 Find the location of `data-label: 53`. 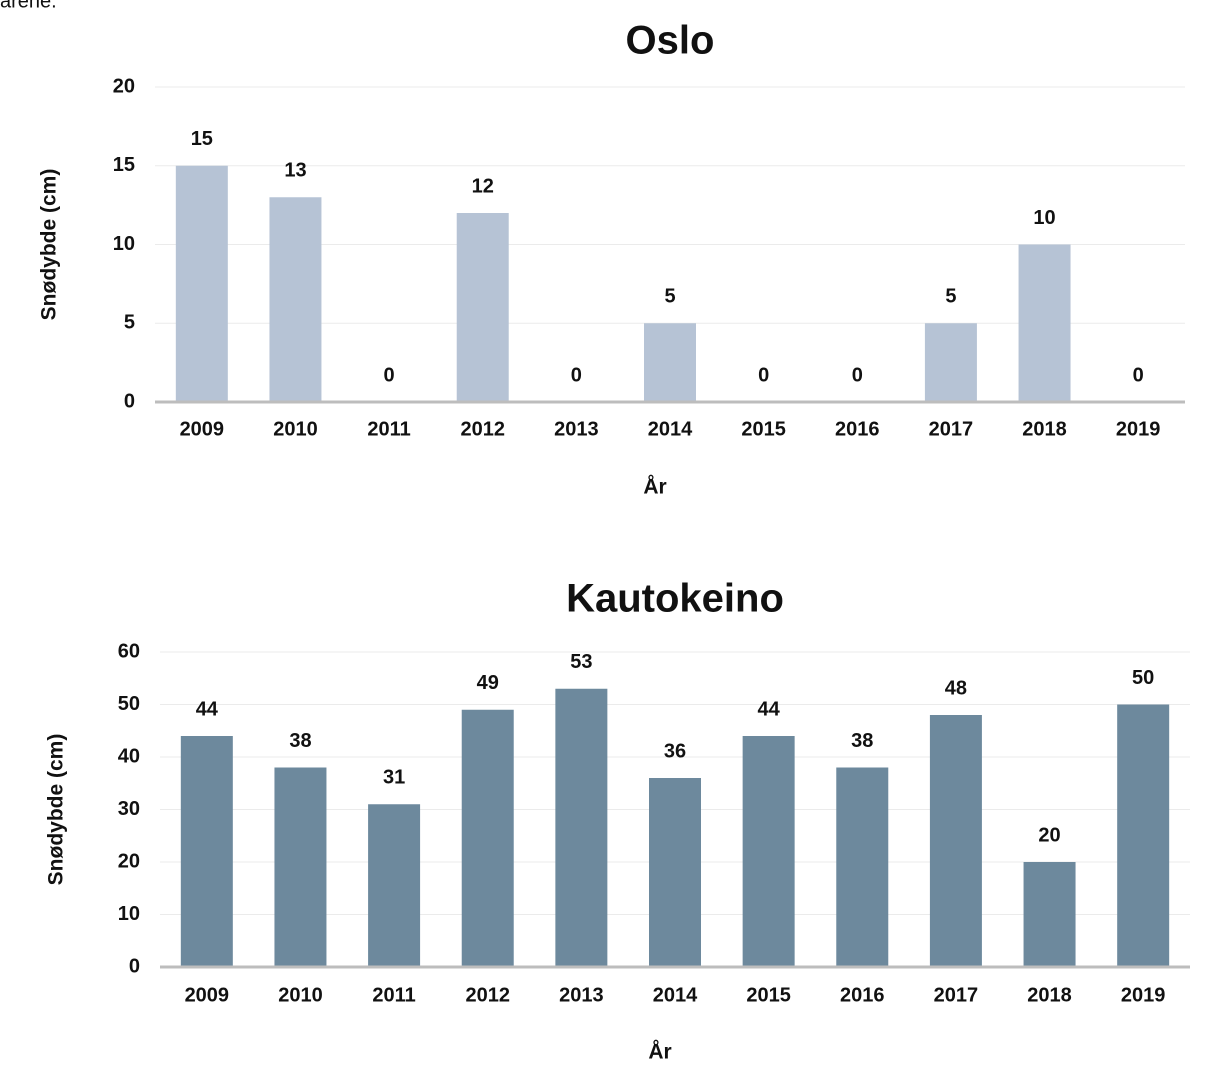

data-label: 53 is located at coordinates (581, 662).